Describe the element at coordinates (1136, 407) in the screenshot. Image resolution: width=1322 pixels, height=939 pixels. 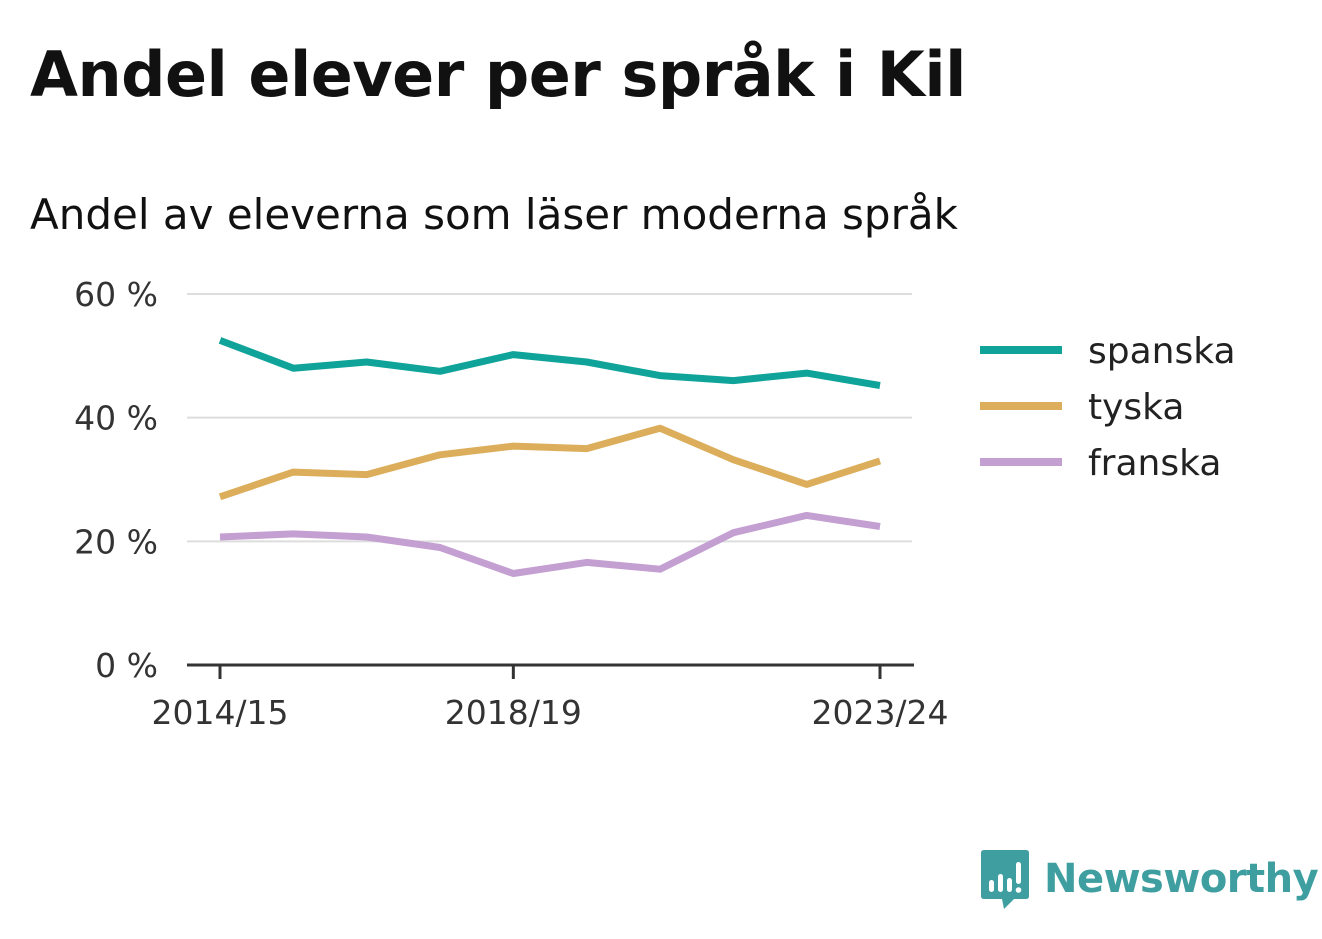
I see `legend-label-tyska: tyska` at that location.